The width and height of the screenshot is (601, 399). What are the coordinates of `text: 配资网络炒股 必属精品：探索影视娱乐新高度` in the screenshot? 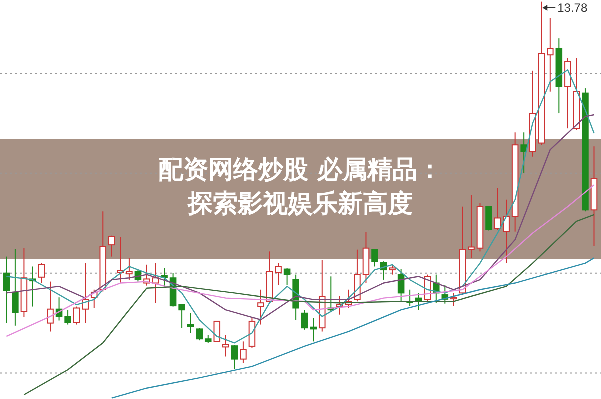 It's located at (300, 186).